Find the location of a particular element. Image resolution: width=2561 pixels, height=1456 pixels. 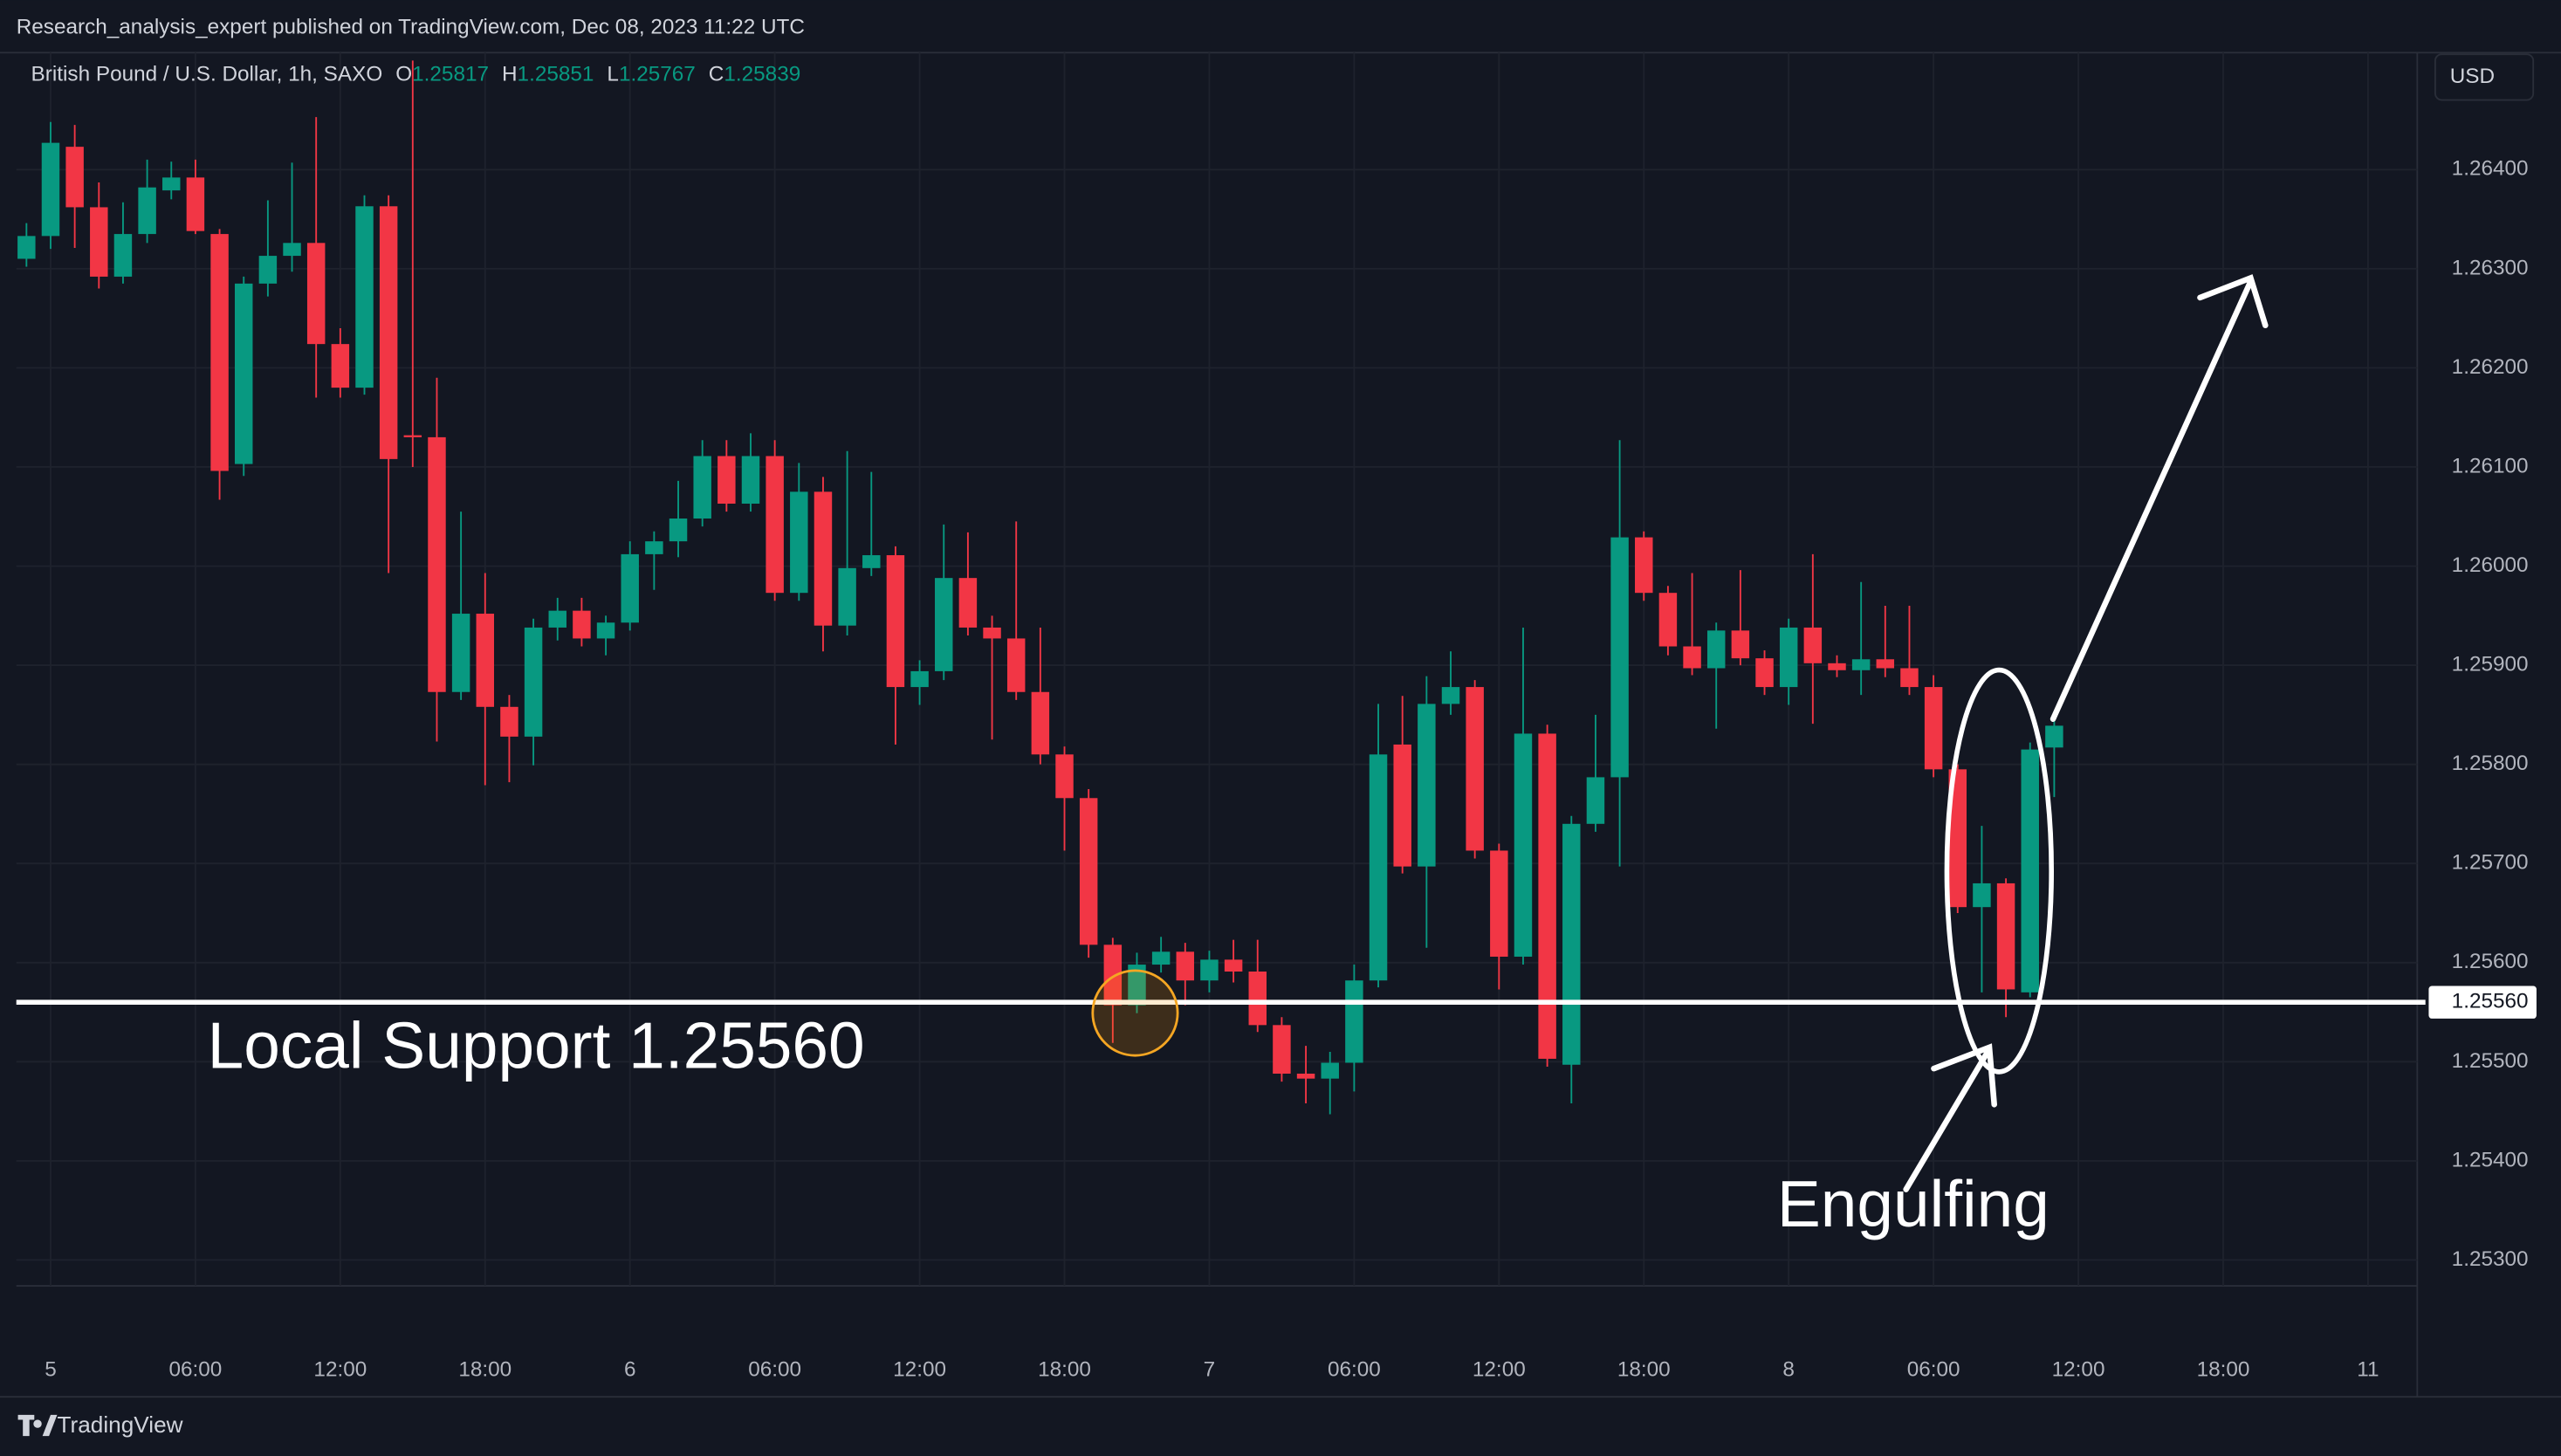

high-value: 1.25851 is located at coordinates (556, 74).